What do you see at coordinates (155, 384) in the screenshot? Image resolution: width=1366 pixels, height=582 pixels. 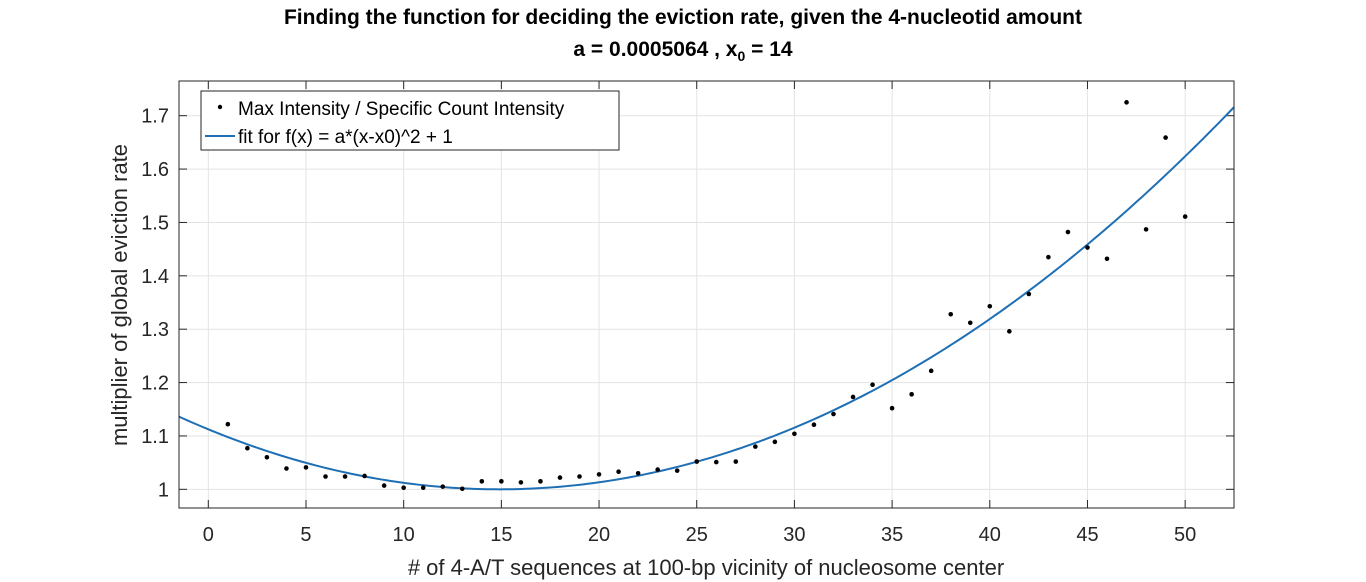 I see `y-tick-label: 1.2` at bounding box center [155, 384].